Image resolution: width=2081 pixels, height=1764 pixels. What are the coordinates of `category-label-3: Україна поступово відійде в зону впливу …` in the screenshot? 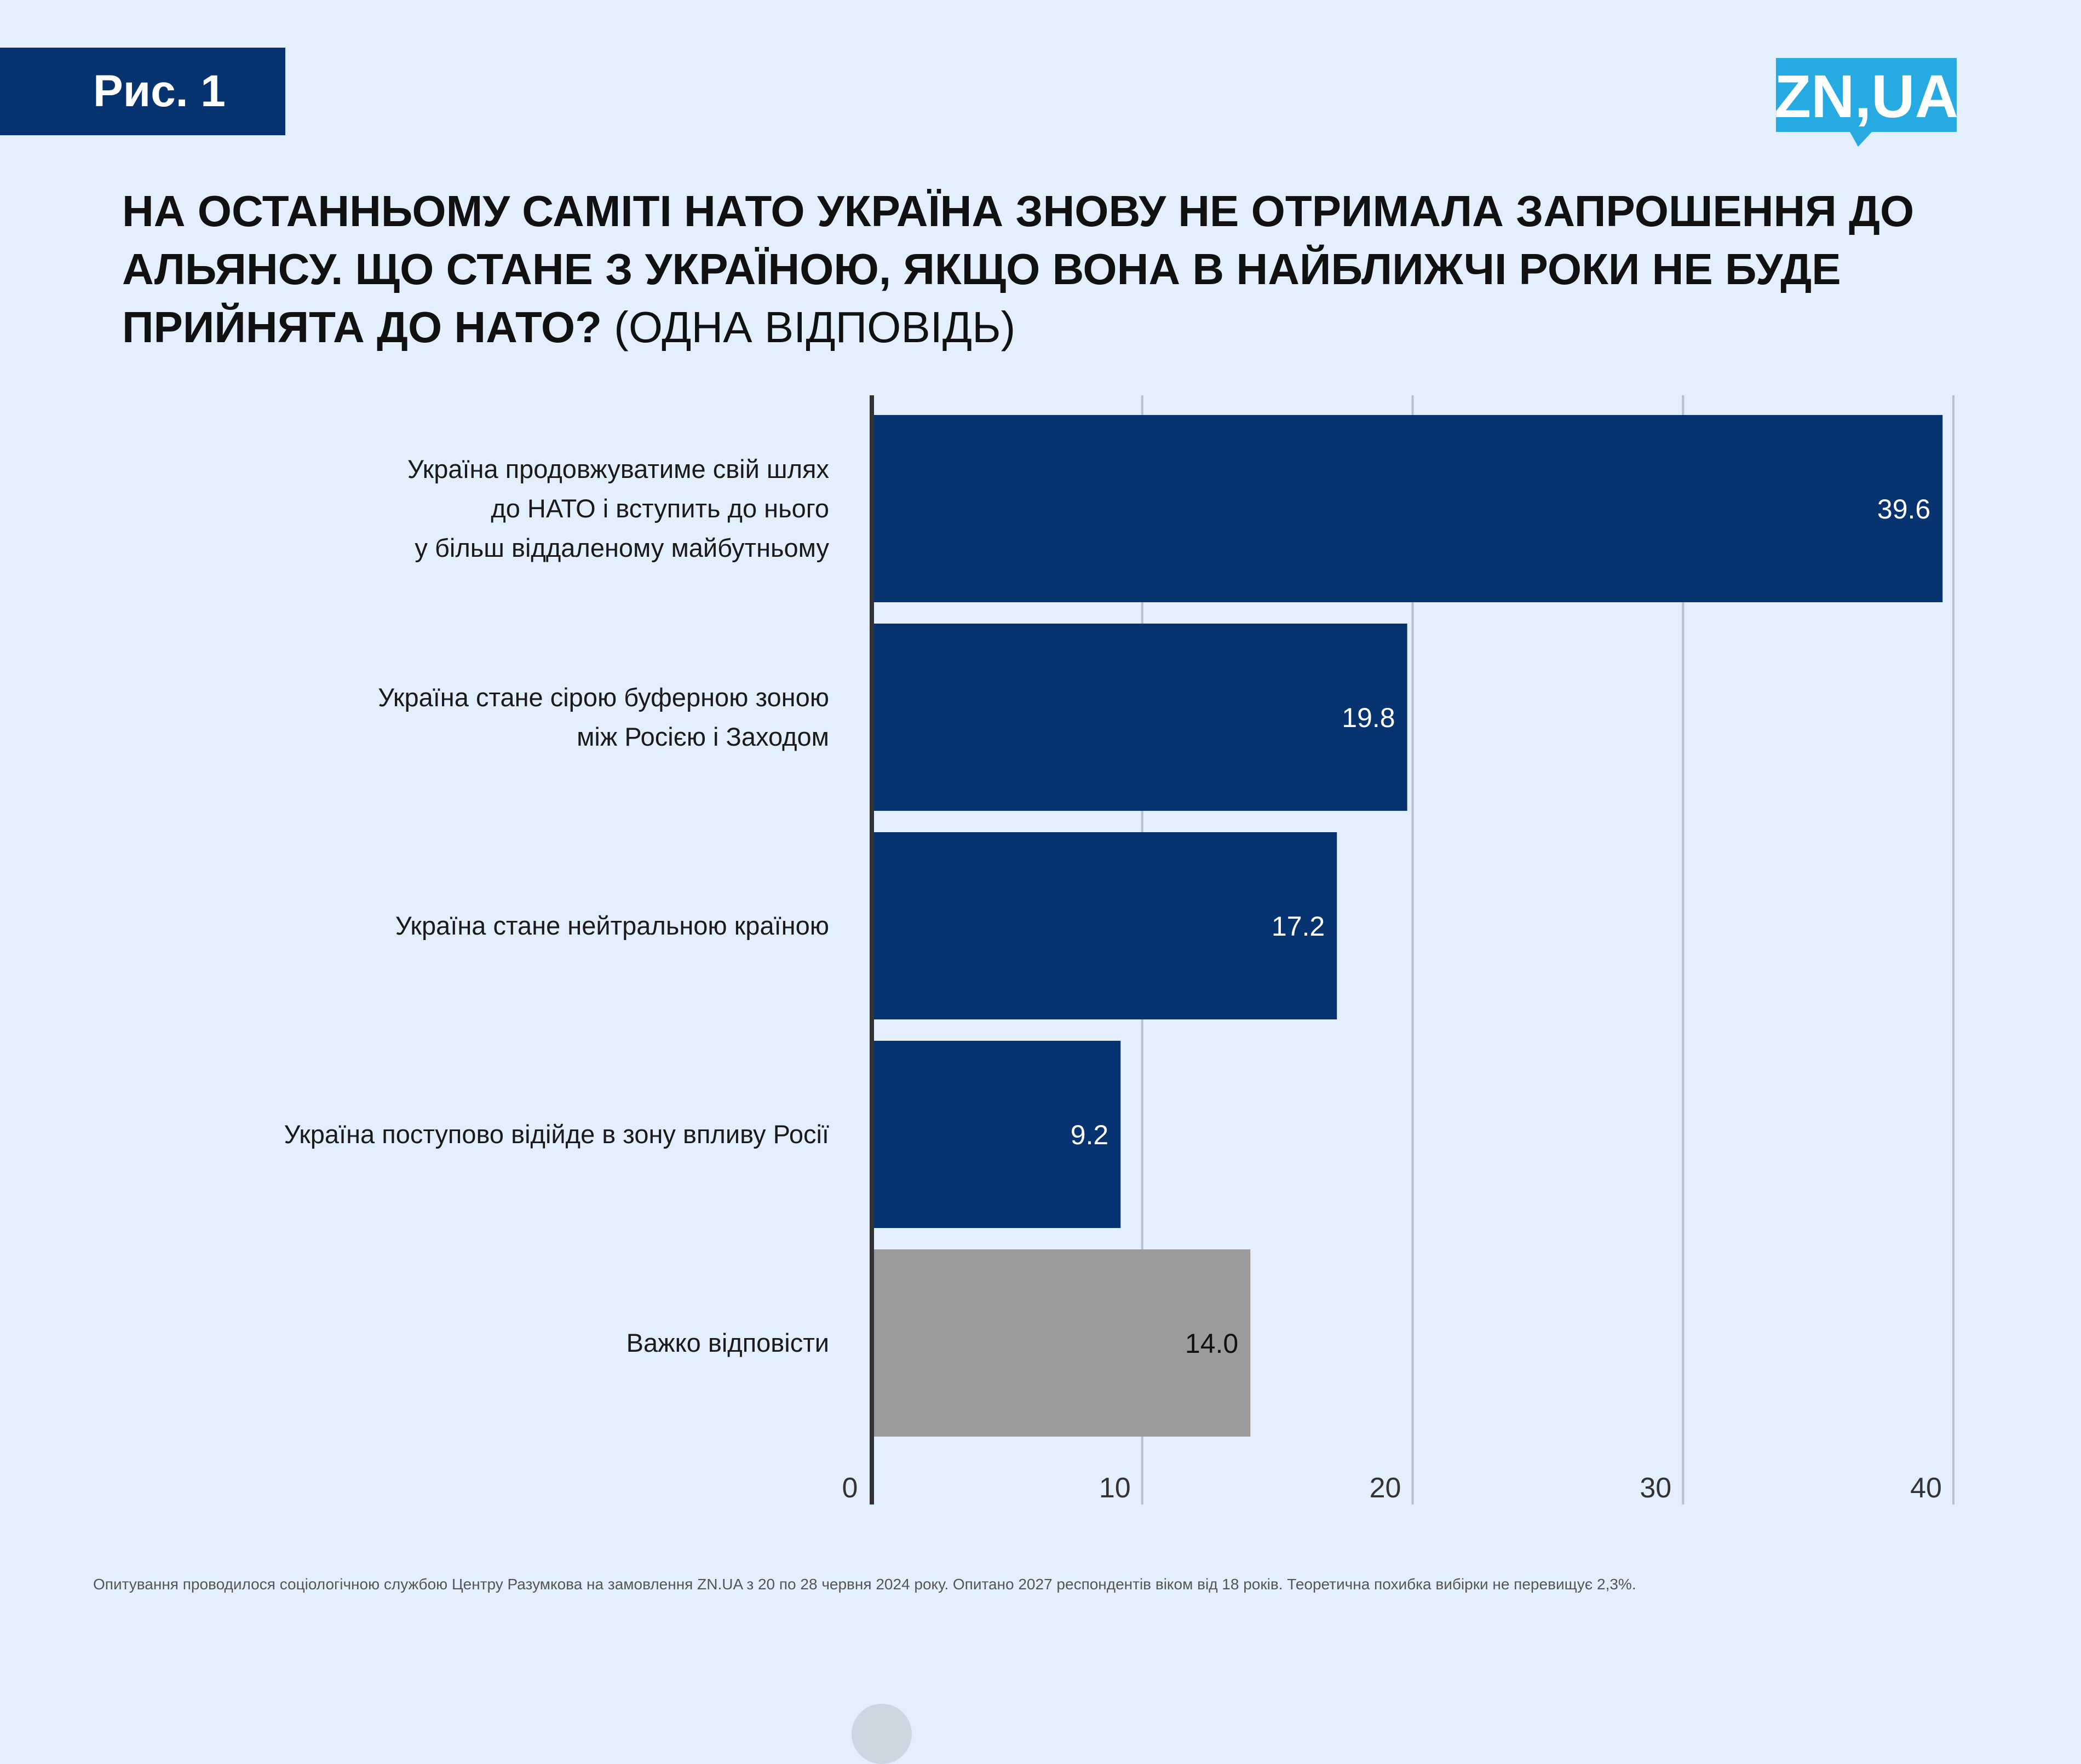 It's located at (557, 1134).